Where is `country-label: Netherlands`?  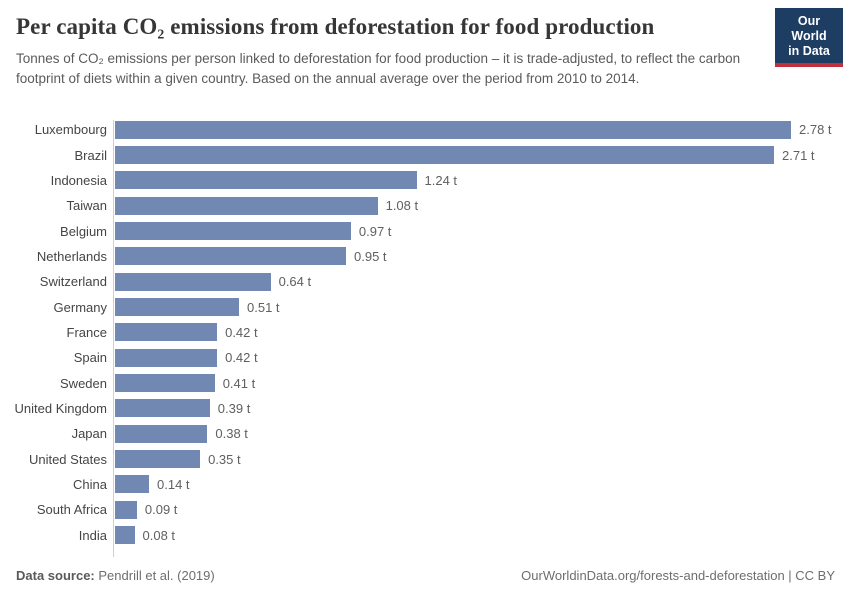
country-label: Netherlands is located at coordinates (71, 256).